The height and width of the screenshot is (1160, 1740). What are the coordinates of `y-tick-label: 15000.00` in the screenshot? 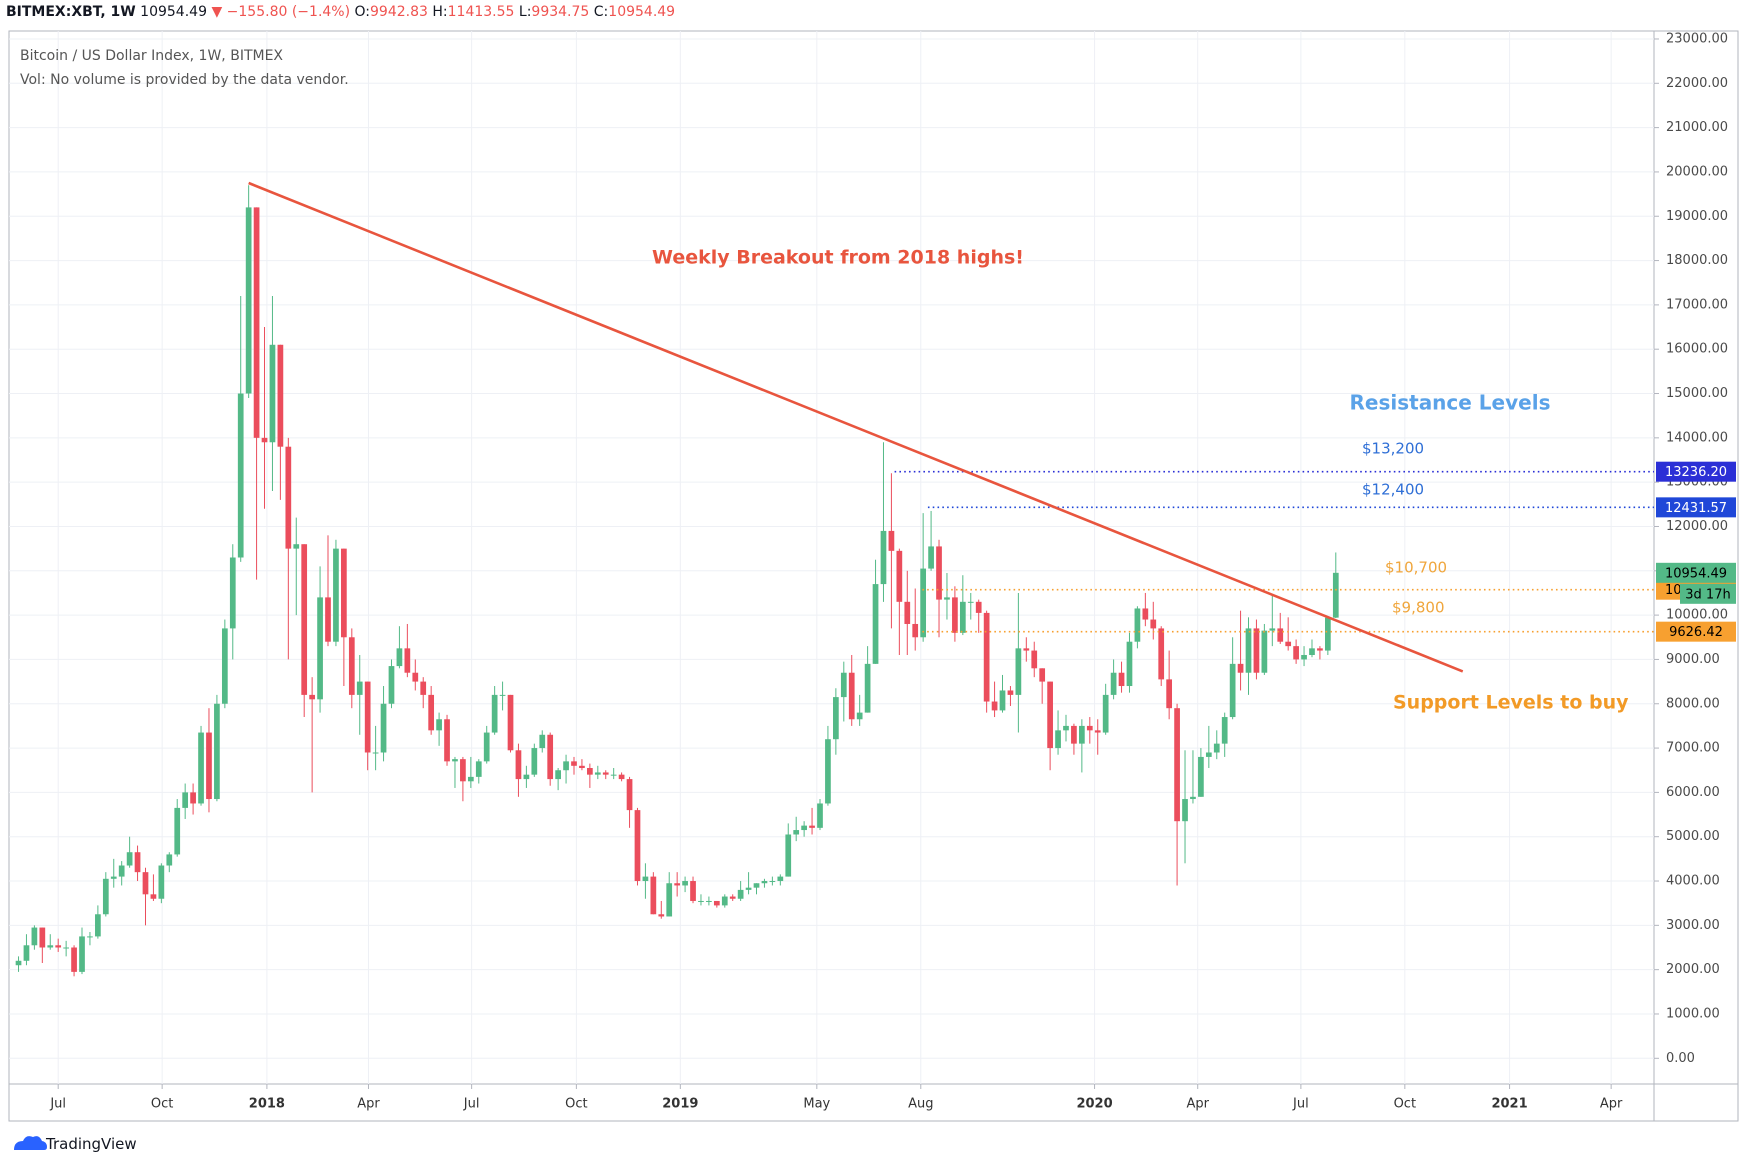 It's located at (1697, 393).